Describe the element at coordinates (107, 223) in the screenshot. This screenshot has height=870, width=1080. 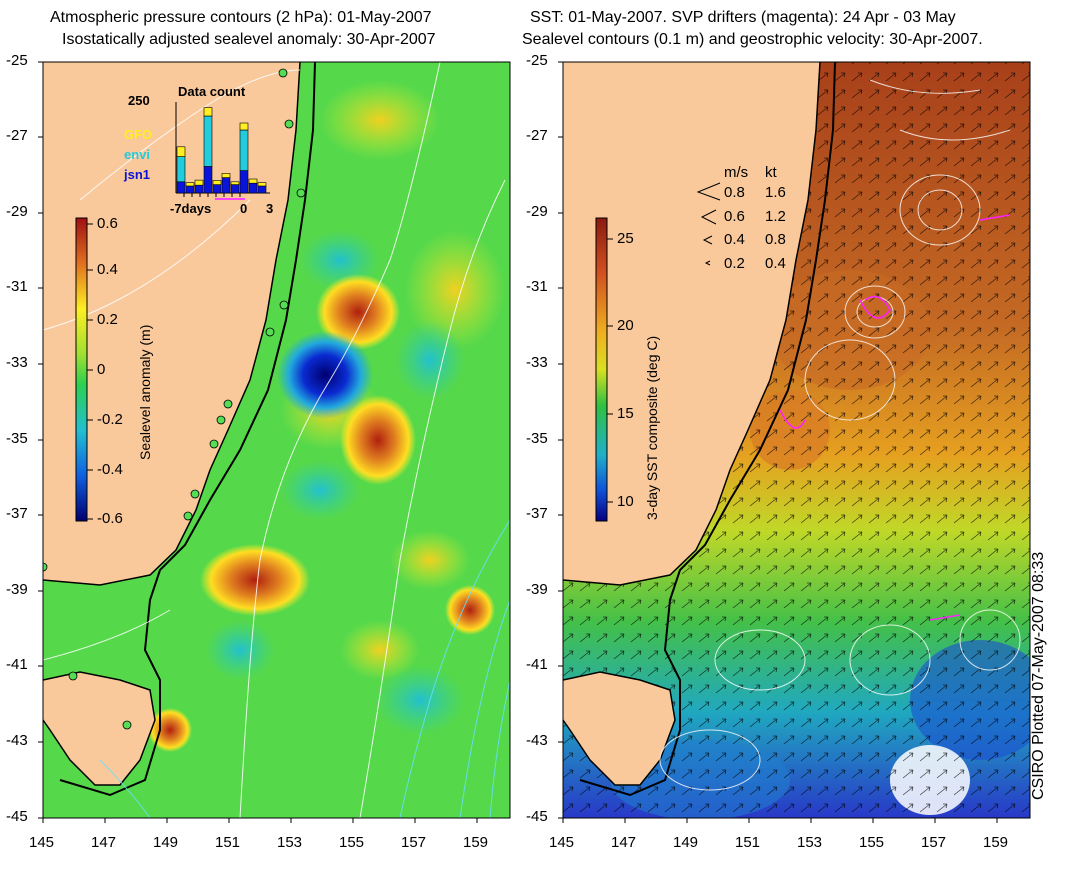
I see `sla-tick: 0.6` at that location.